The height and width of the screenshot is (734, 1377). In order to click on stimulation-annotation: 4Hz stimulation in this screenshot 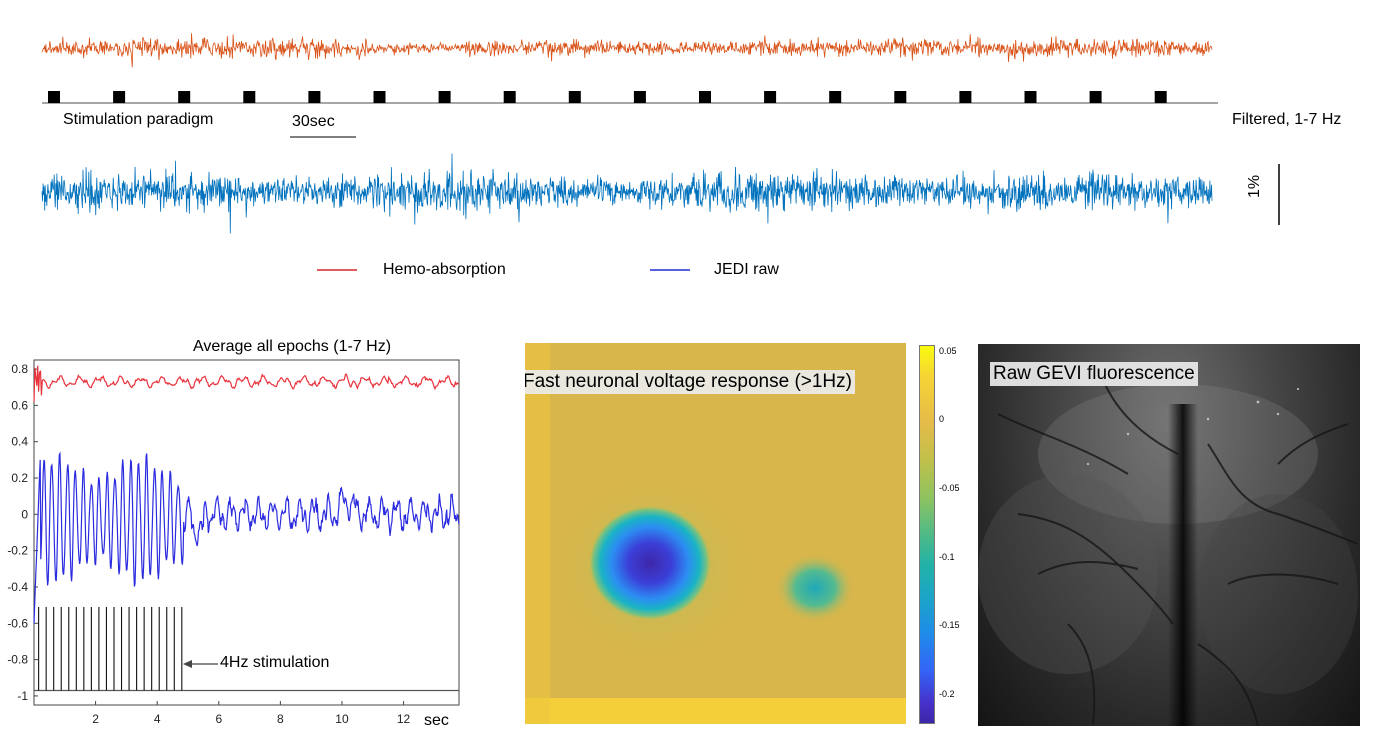, I will do `click(275, 662)`.